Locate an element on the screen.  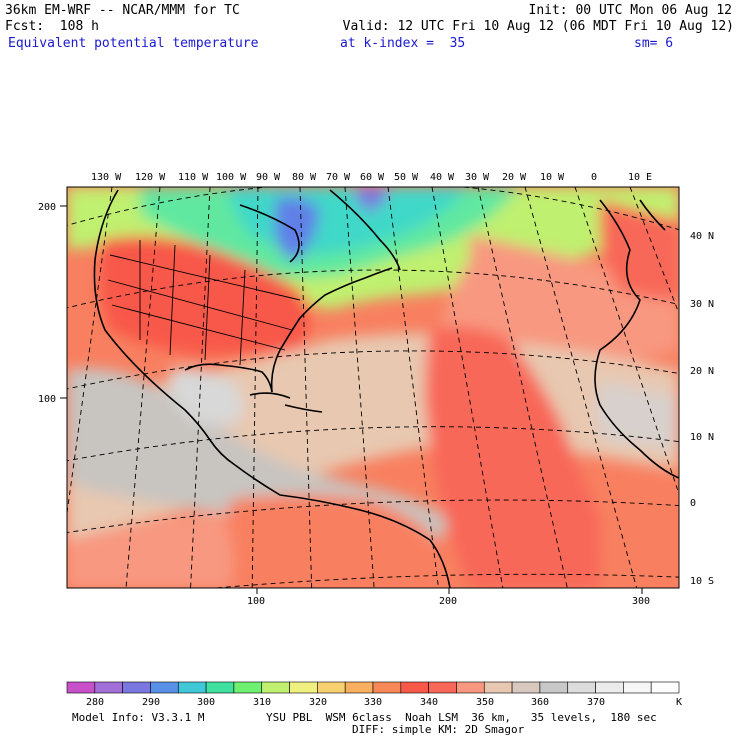
lon-label: 60 W is located at coordinates (372, 177).